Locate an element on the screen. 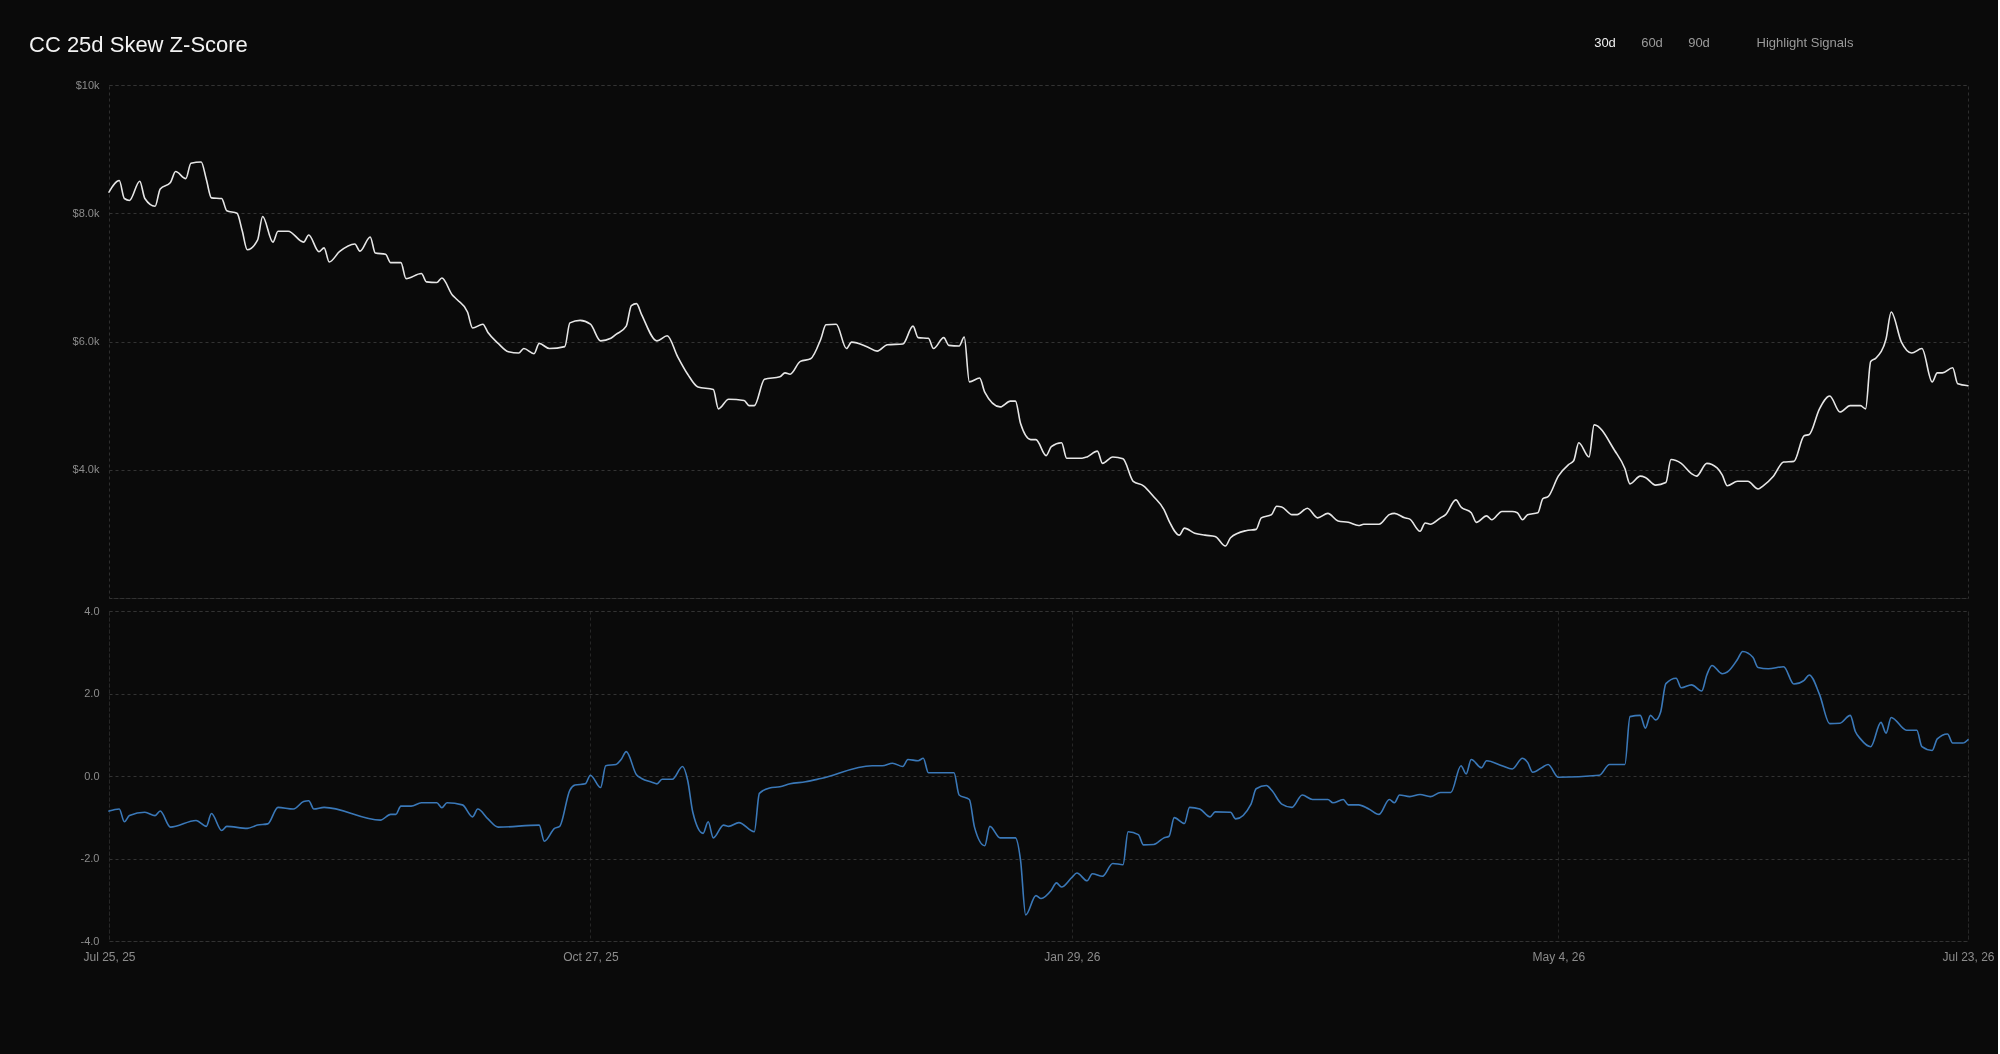  y-tick-label: $4.0k is located at coordinates (86, 469).